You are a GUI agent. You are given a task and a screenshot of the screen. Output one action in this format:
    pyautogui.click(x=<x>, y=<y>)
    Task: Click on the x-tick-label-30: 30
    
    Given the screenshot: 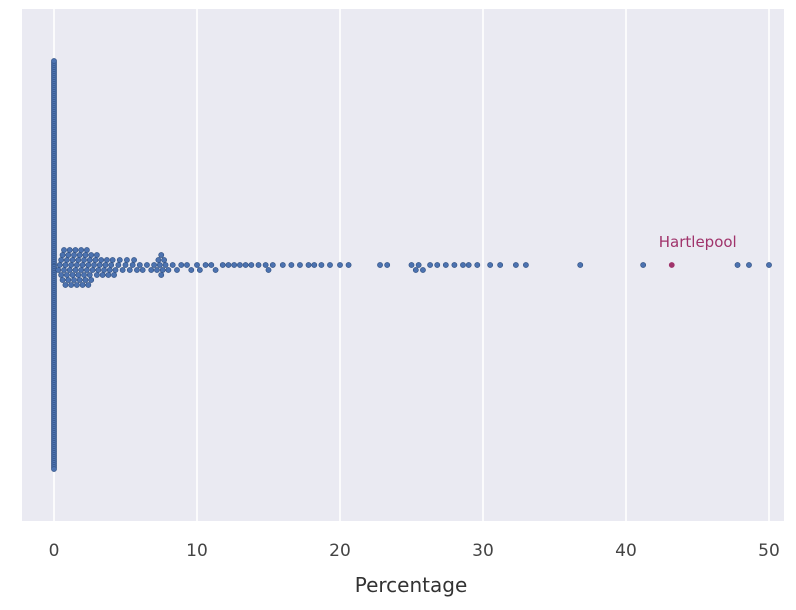 What is the action you would take?
    pyautogui.click(x=483, y=551)
    